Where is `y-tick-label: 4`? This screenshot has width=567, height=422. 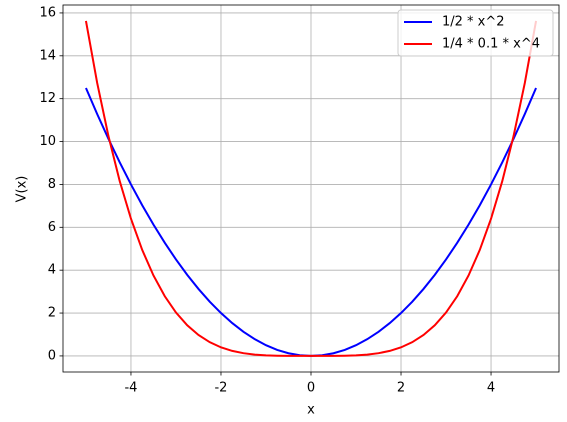 y-tick-label: 4 is located at coordinates (52, 270).